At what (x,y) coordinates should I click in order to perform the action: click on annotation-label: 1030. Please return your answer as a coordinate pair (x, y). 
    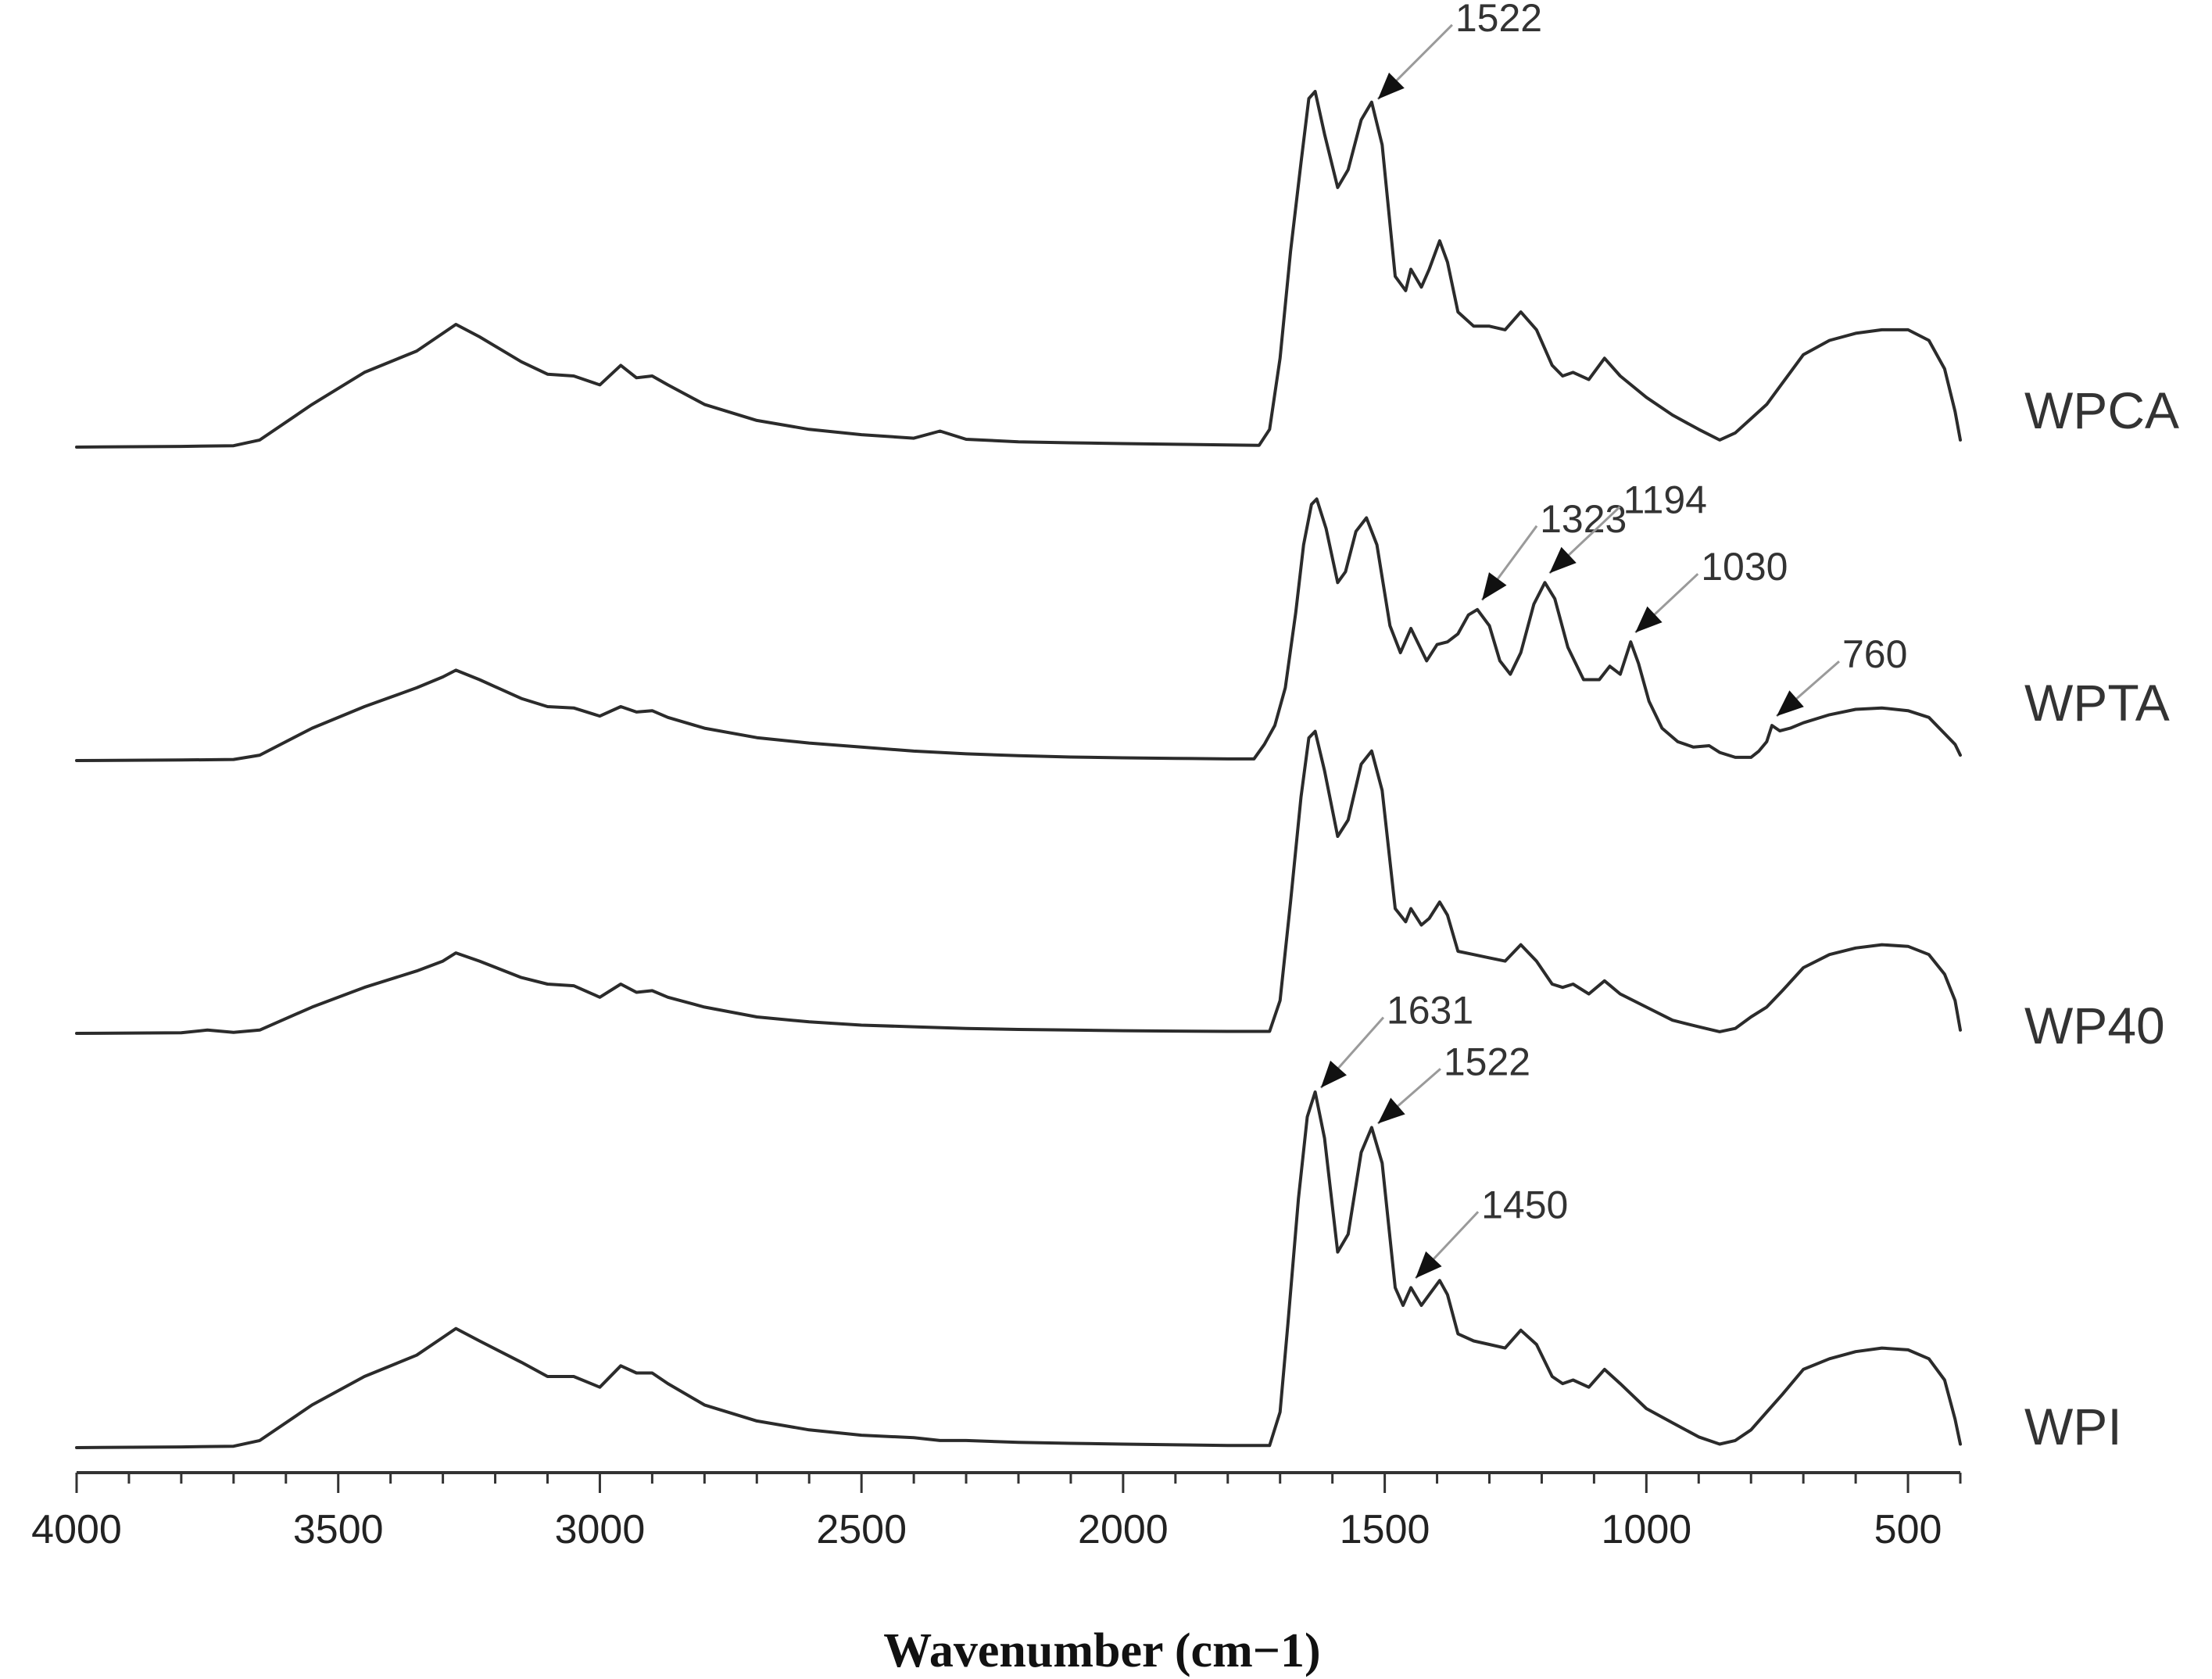
    Looking at the image, I should click on (1744, 567).